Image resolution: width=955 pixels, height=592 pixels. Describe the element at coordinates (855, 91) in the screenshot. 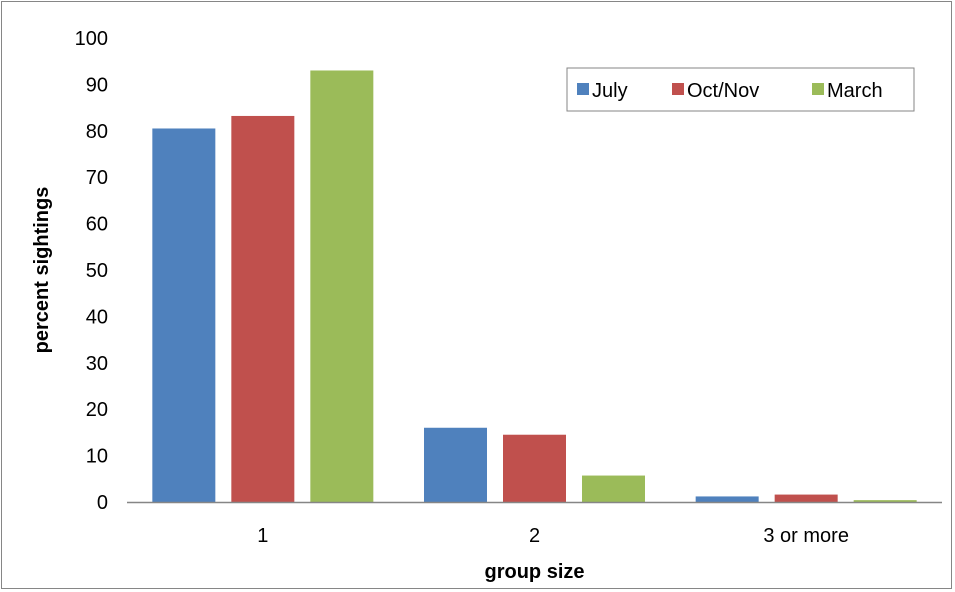

I see `legend-label: March` at that location.